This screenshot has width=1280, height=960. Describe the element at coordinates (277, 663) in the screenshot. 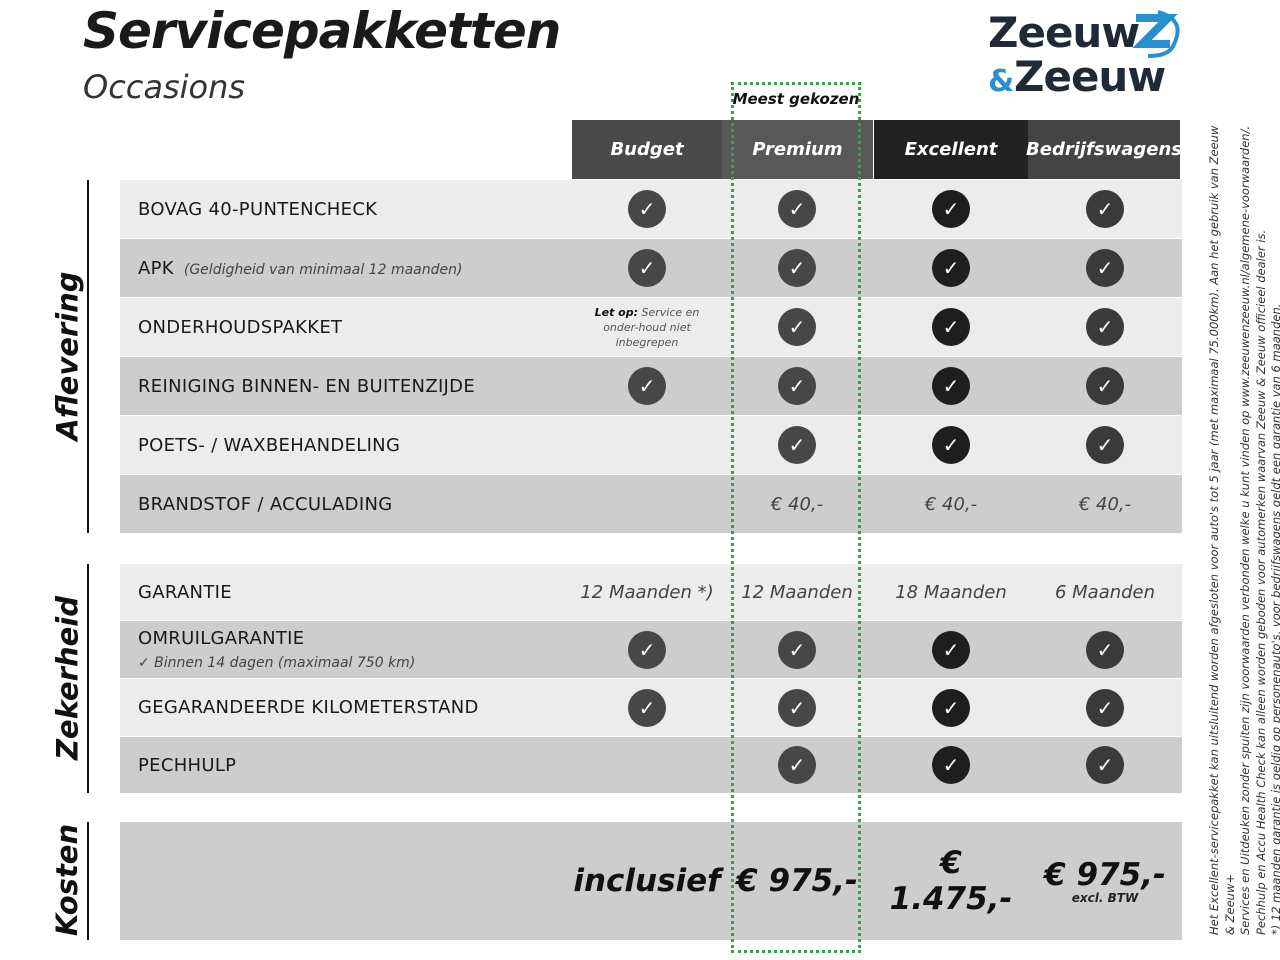

I see `row-detail: ✓ Binnen 14 dagen (maximaal 750 km)` at that location.